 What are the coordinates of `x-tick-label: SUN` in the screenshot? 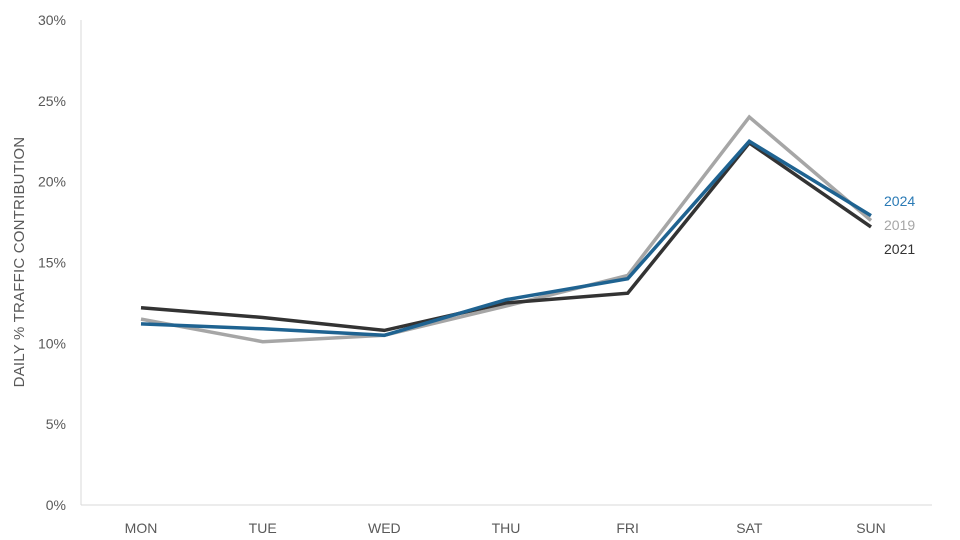 It's located at (871, 528).